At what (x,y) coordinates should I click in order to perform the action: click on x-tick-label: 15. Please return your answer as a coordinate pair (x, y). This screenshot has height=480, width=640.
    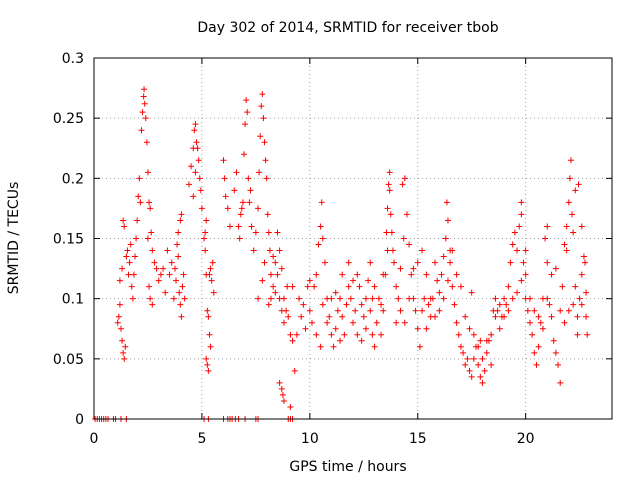
    Looking at the image, I should click on (418, 439).